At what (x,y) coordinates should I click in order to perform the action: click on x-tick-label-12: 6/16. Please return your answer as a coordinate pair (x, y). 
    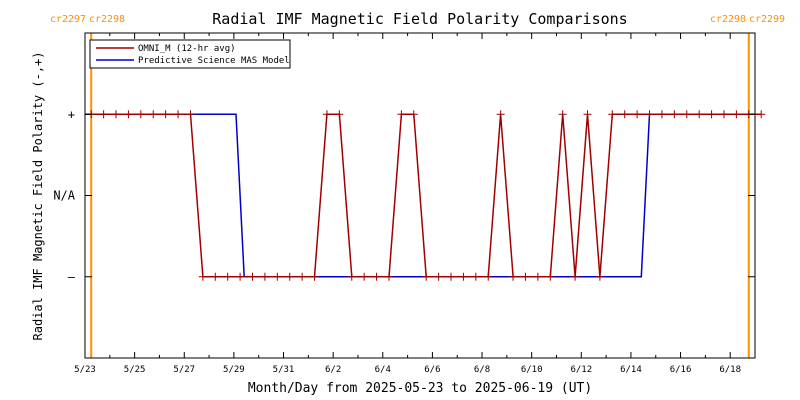
    Looking at the image, I should click on (681, 370).